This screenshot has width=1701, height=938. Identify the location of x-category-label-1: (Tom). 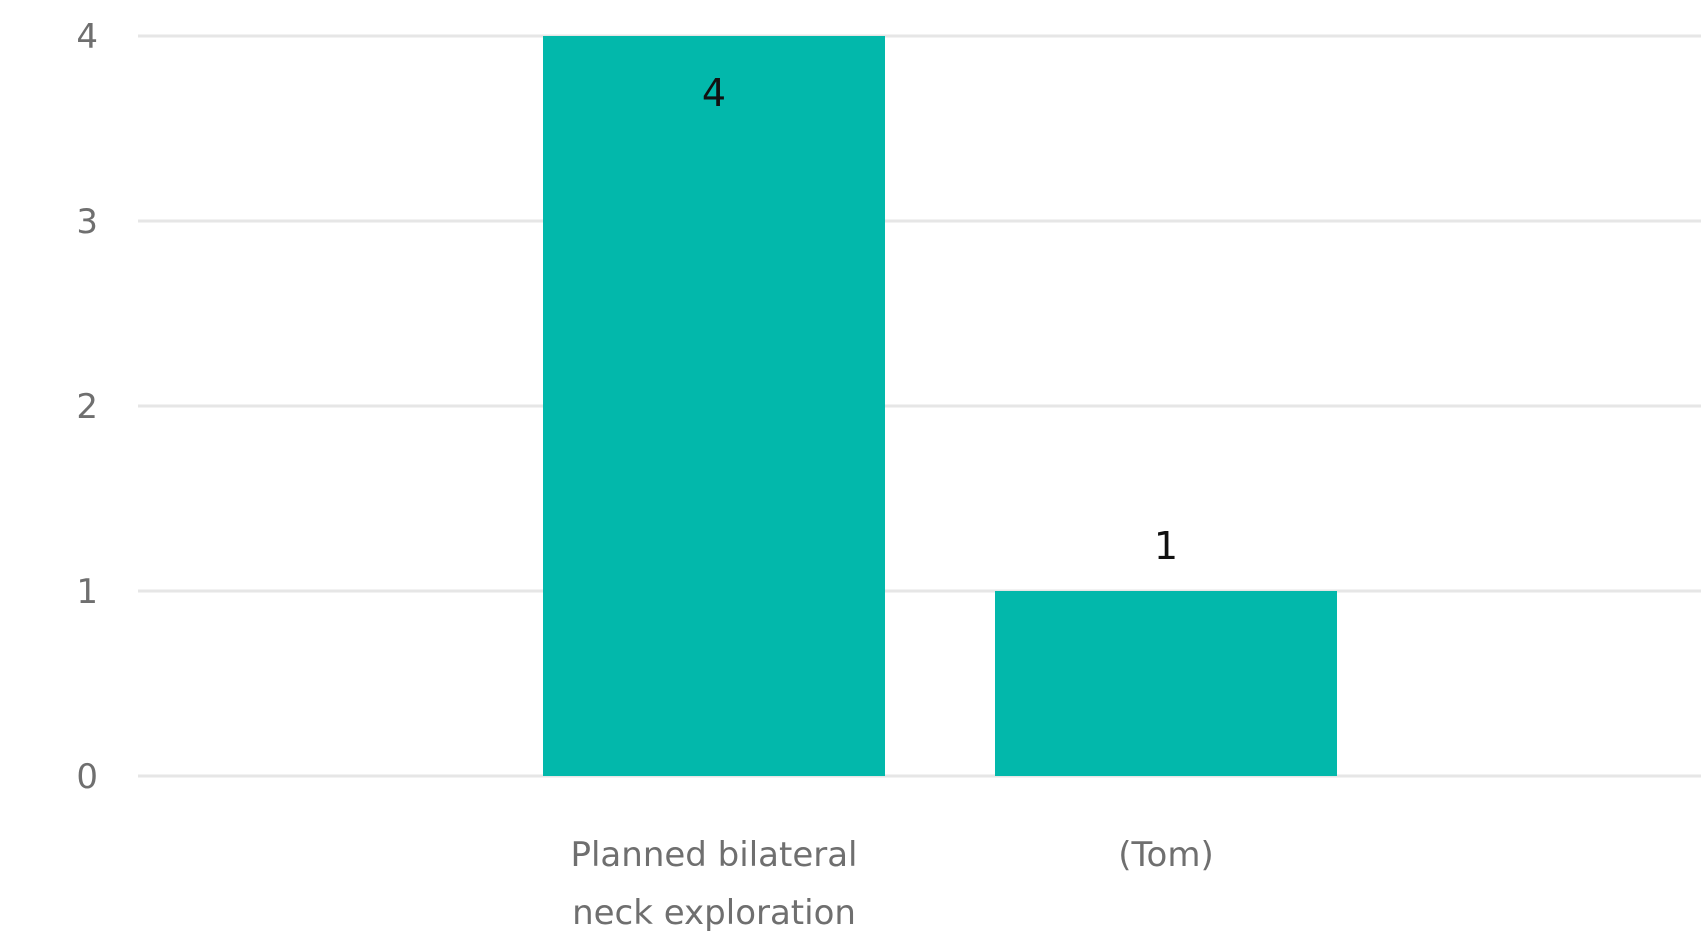
(1165, 855).